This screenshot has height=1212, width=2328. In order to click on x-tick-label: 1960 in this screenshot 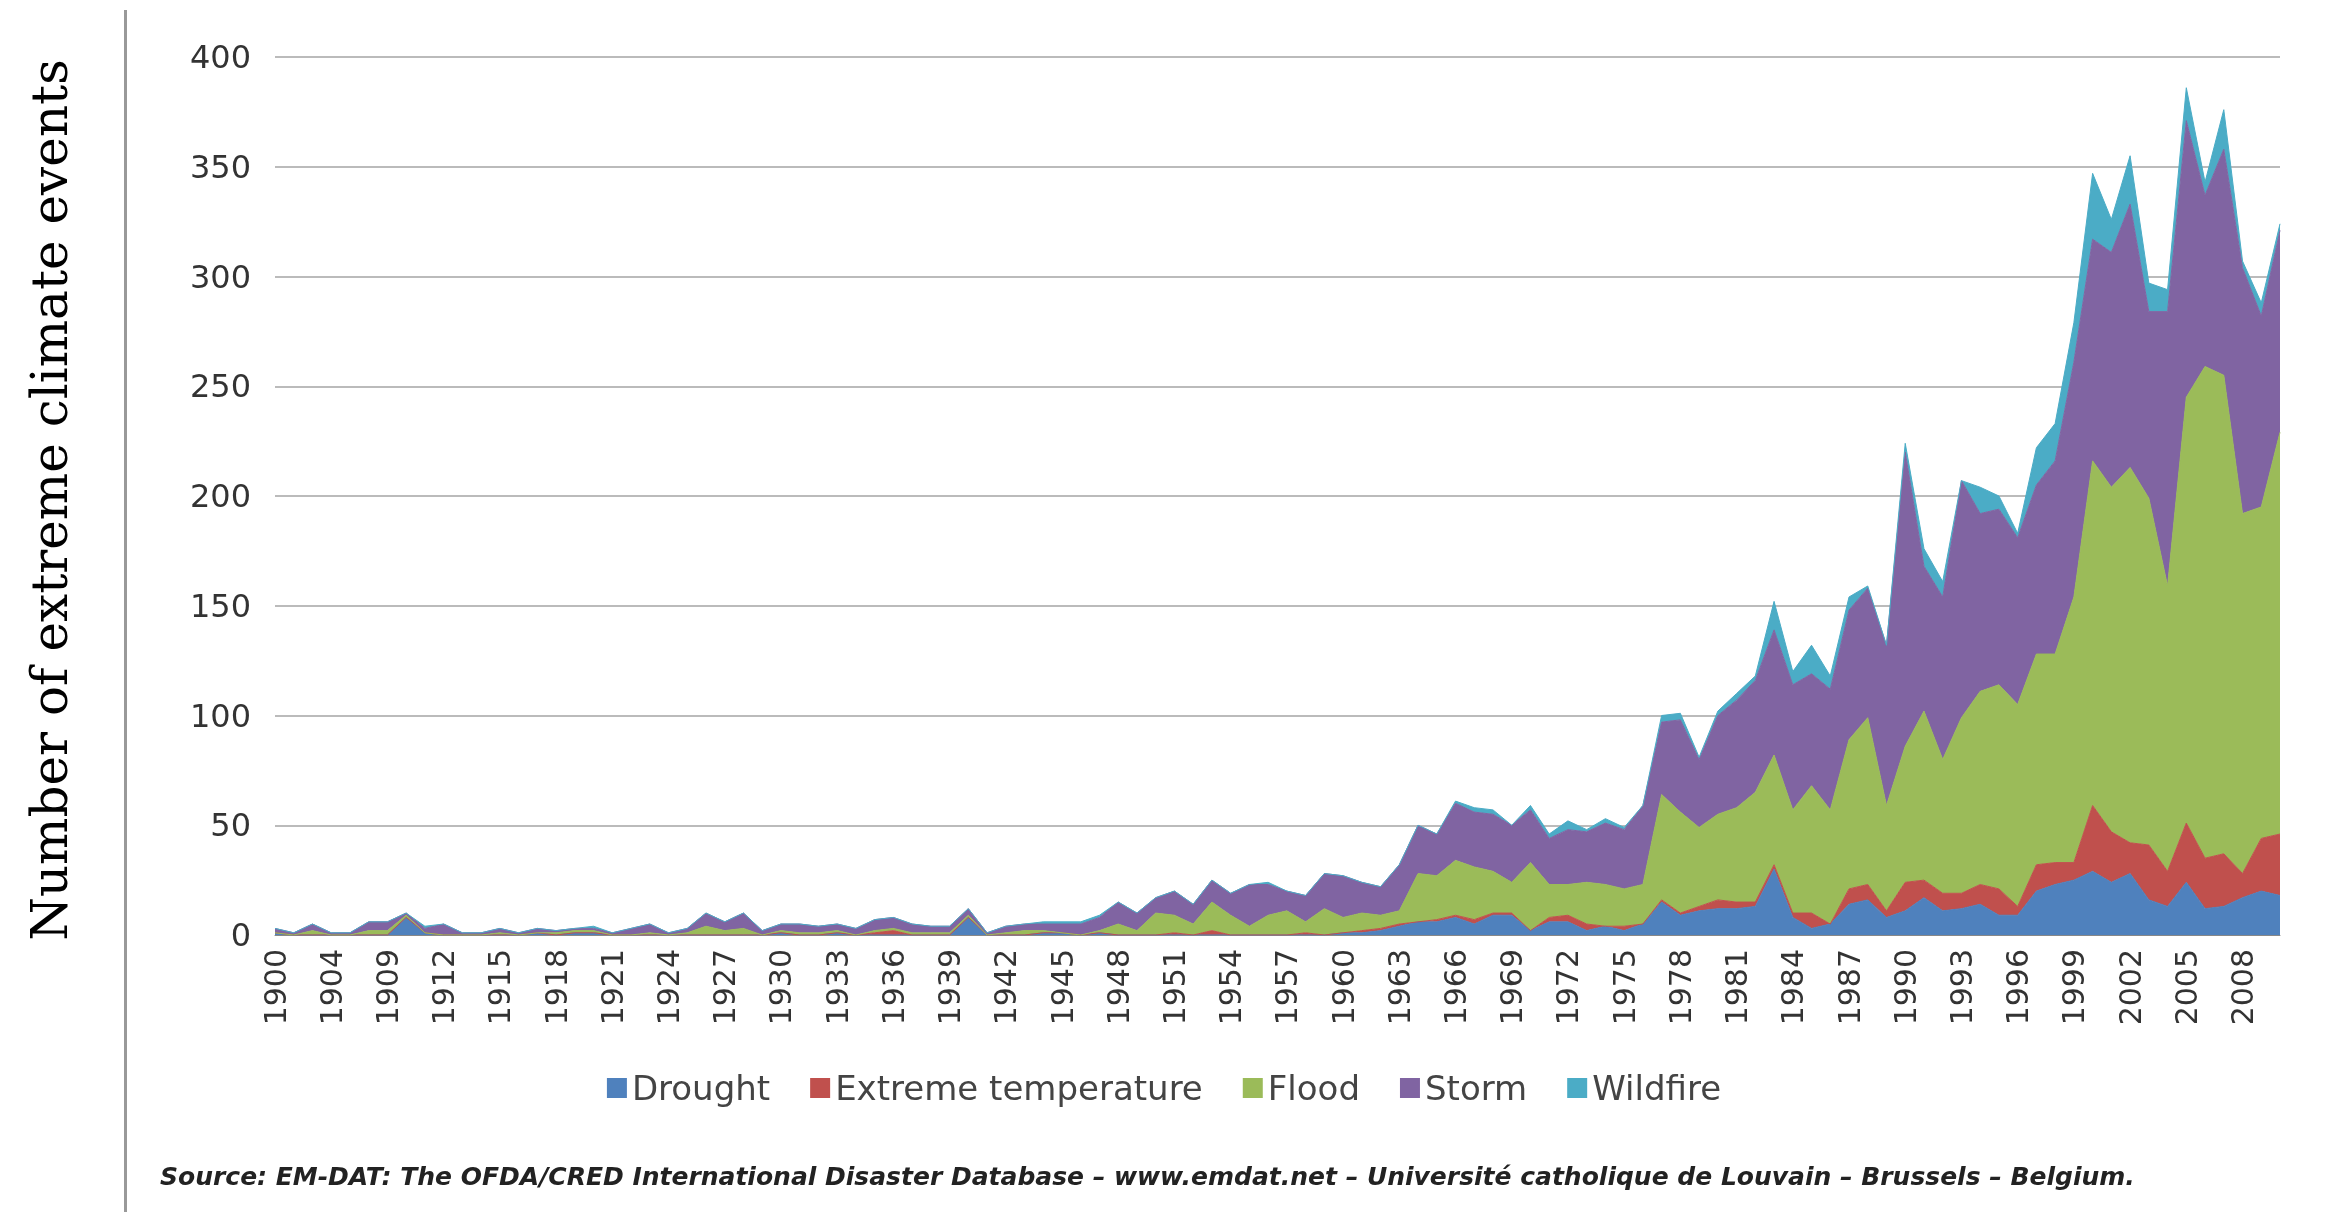, I will do `click(1343, 987)`.